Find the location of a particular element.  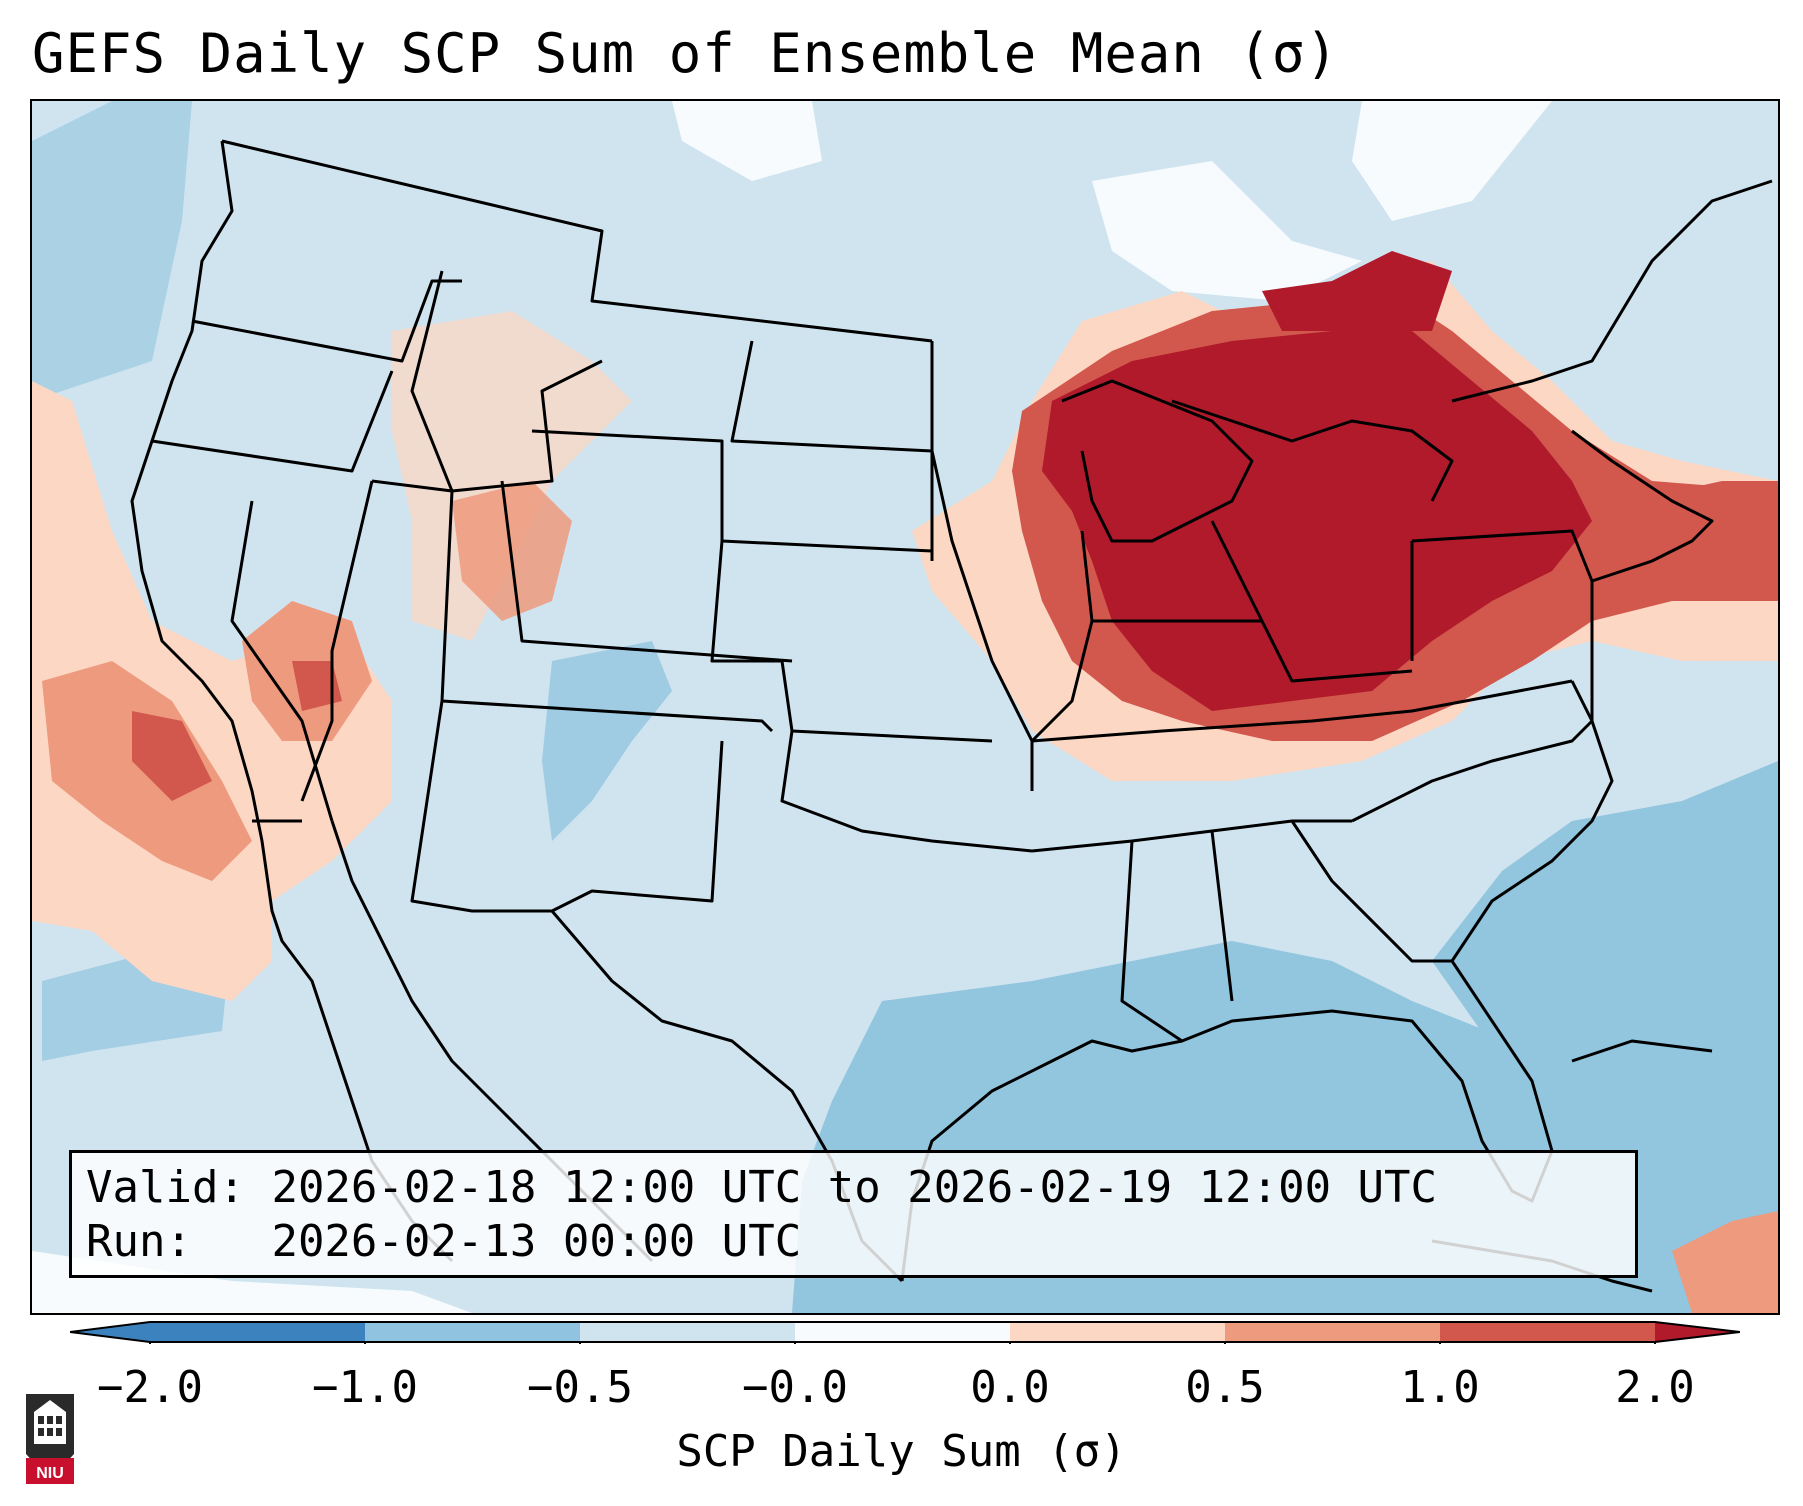

california-positive-high is located at coordinates (172, 756).